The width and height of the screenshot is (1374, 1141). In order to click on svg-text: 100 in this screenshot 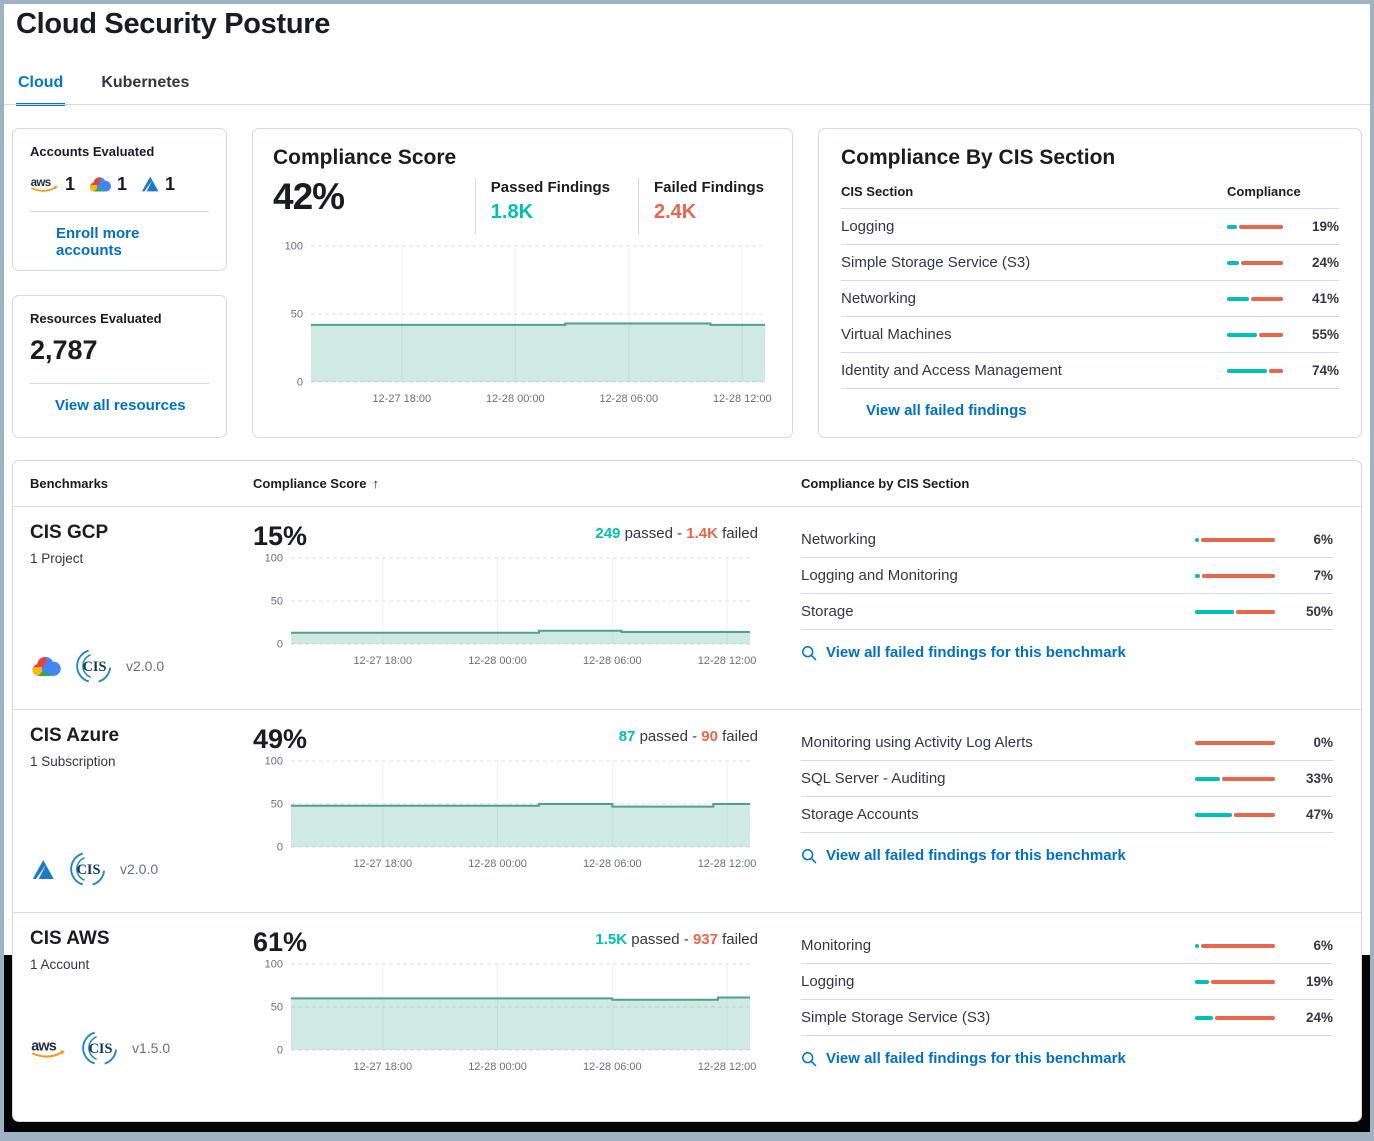, I will do `click(294, 247)`.